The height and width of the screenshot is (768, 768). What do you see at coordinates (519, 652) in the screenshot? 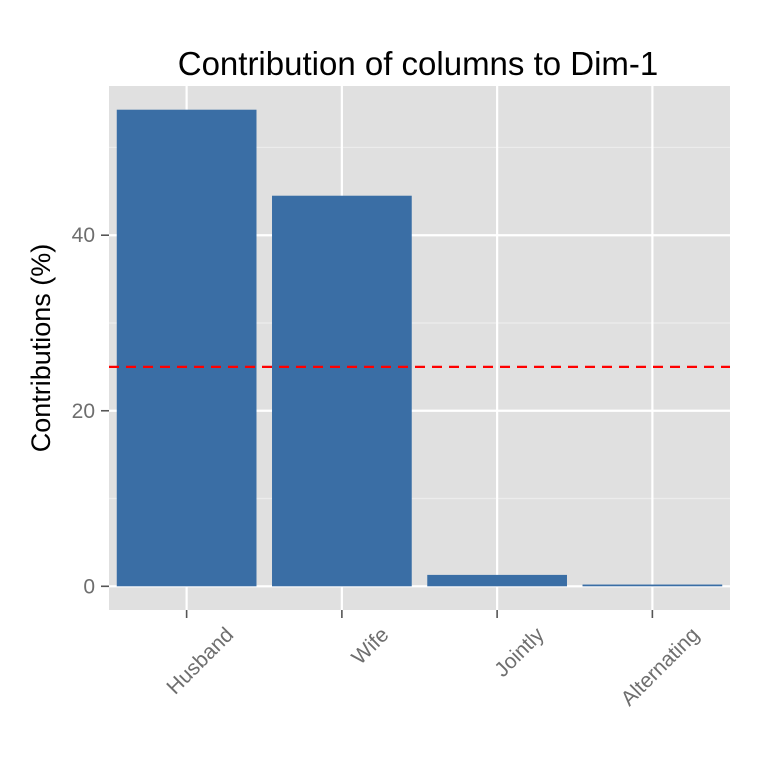
I see `x-tick-label-jointly: Jointly` at bounding box center [519, 652].